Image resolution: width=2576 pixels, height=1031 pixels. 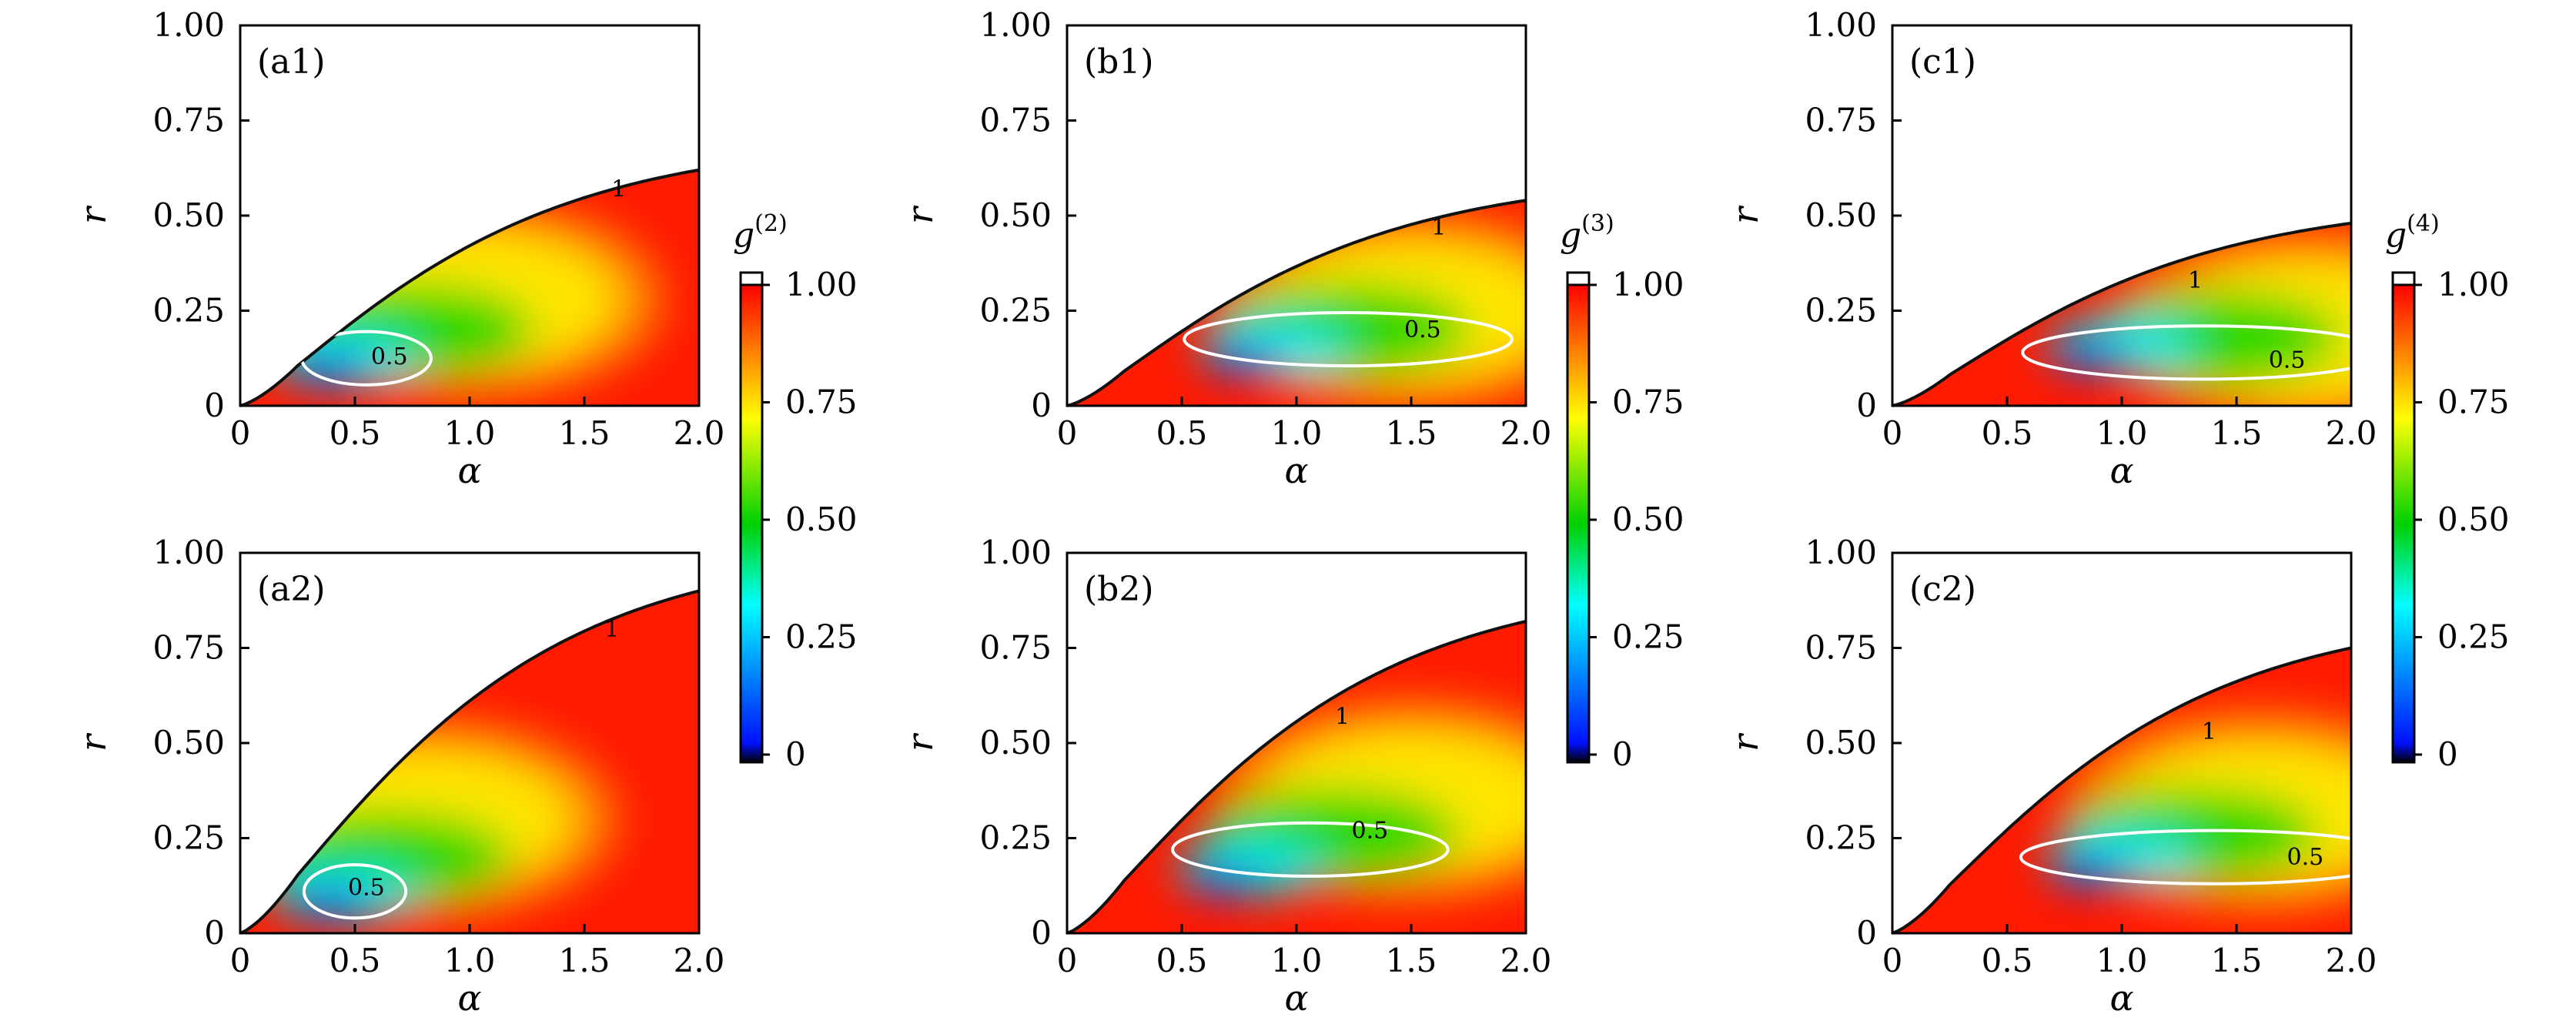 I want to click on colorbar-3: 0 0.25 0.50 0.75 1.00 g(4), so click(x=2448, y=491).